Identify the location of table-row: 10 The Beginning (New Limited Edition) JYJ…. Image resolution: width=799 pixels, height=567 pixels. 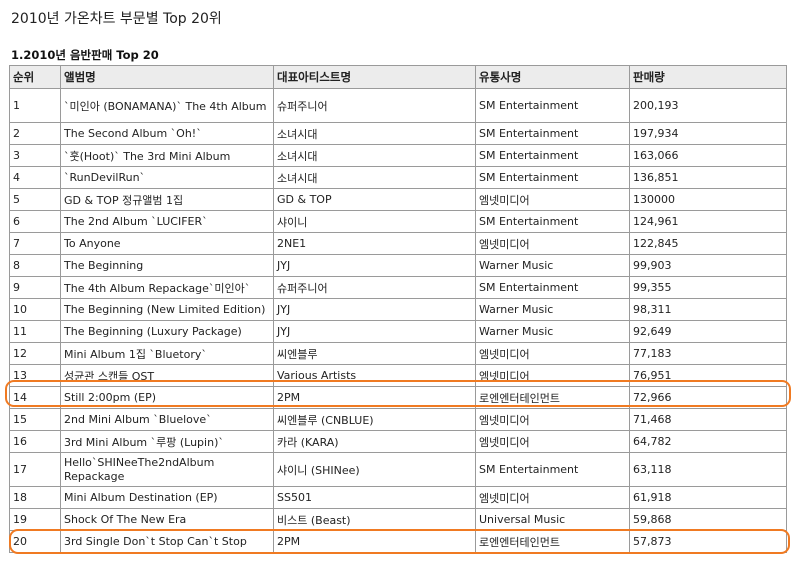
(398, 309).